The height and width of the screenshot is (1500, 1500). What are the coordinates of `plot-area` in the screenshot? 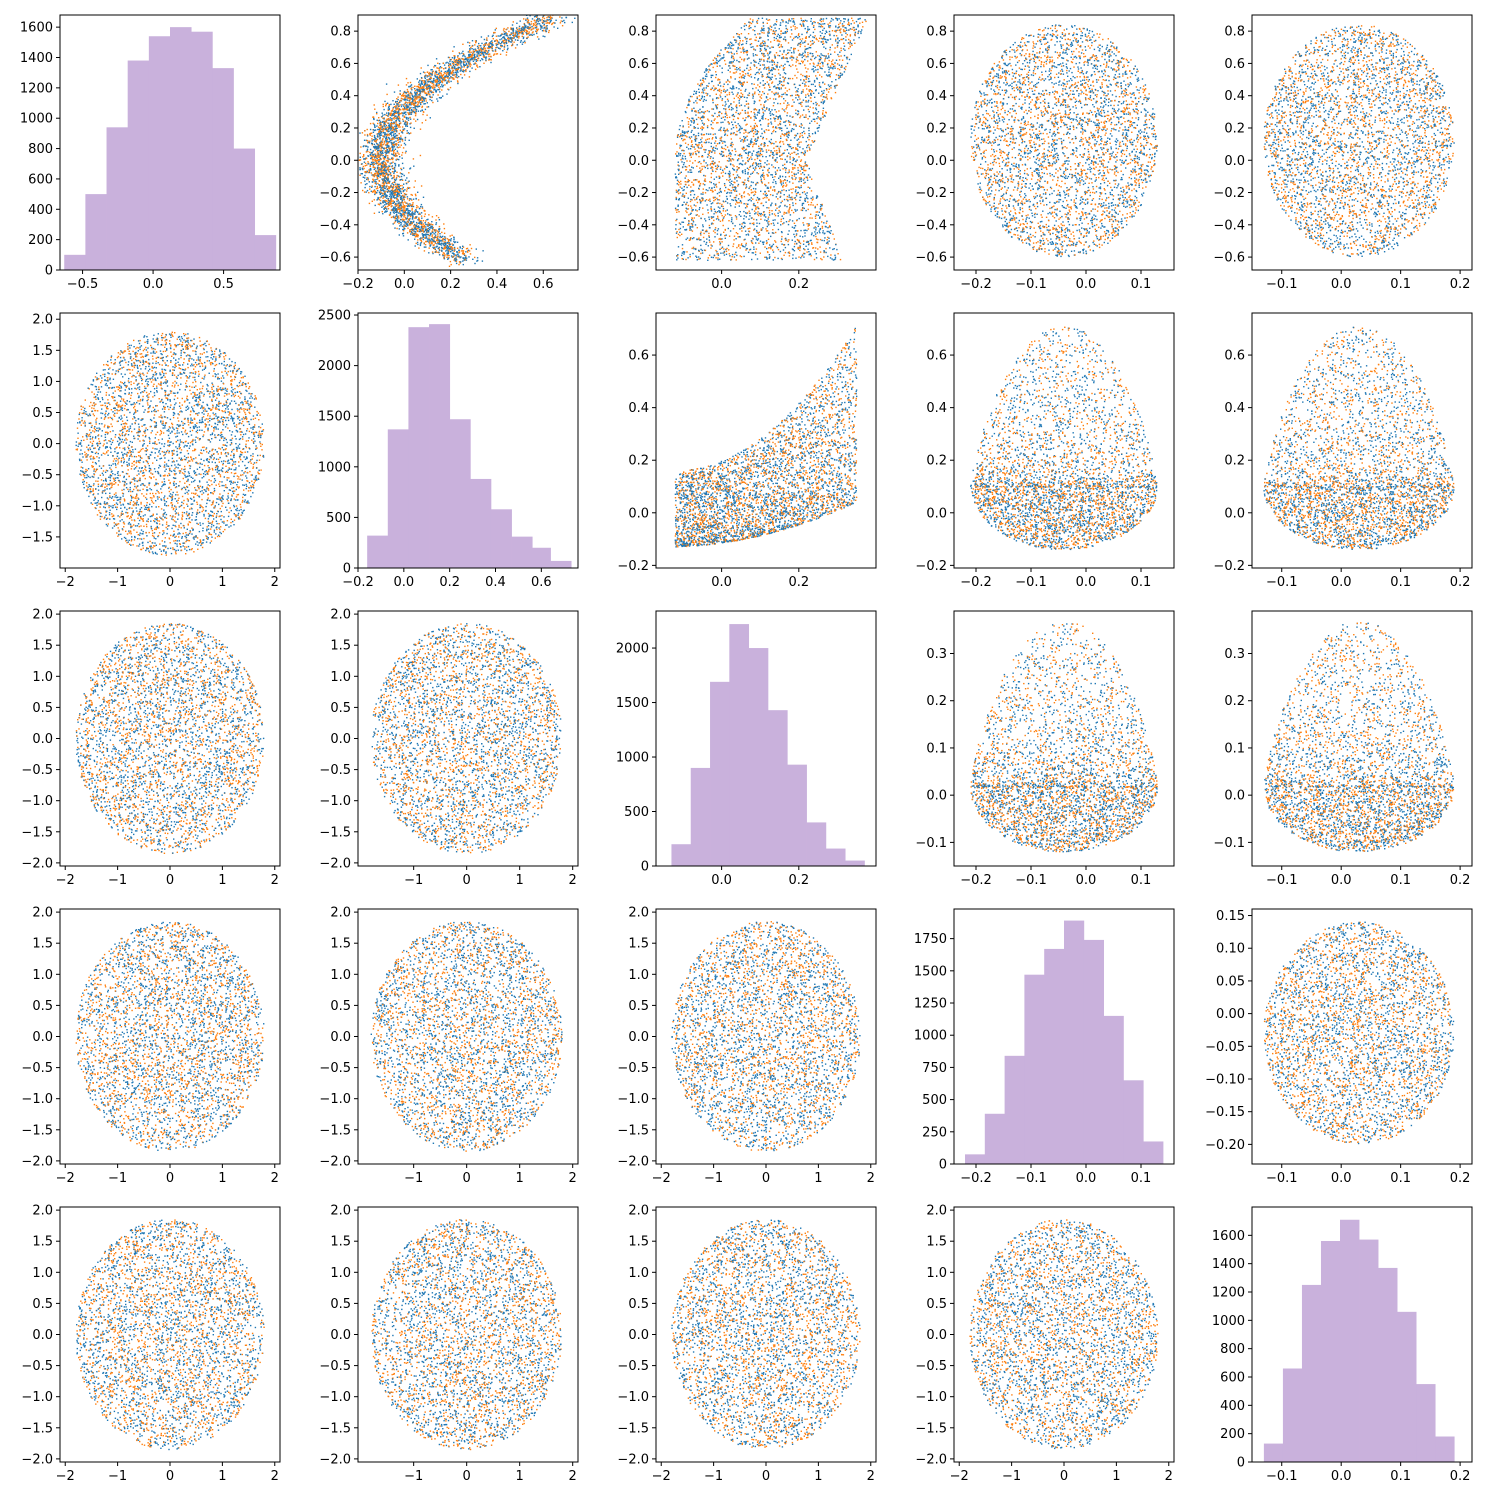 It's located at (170, 148).